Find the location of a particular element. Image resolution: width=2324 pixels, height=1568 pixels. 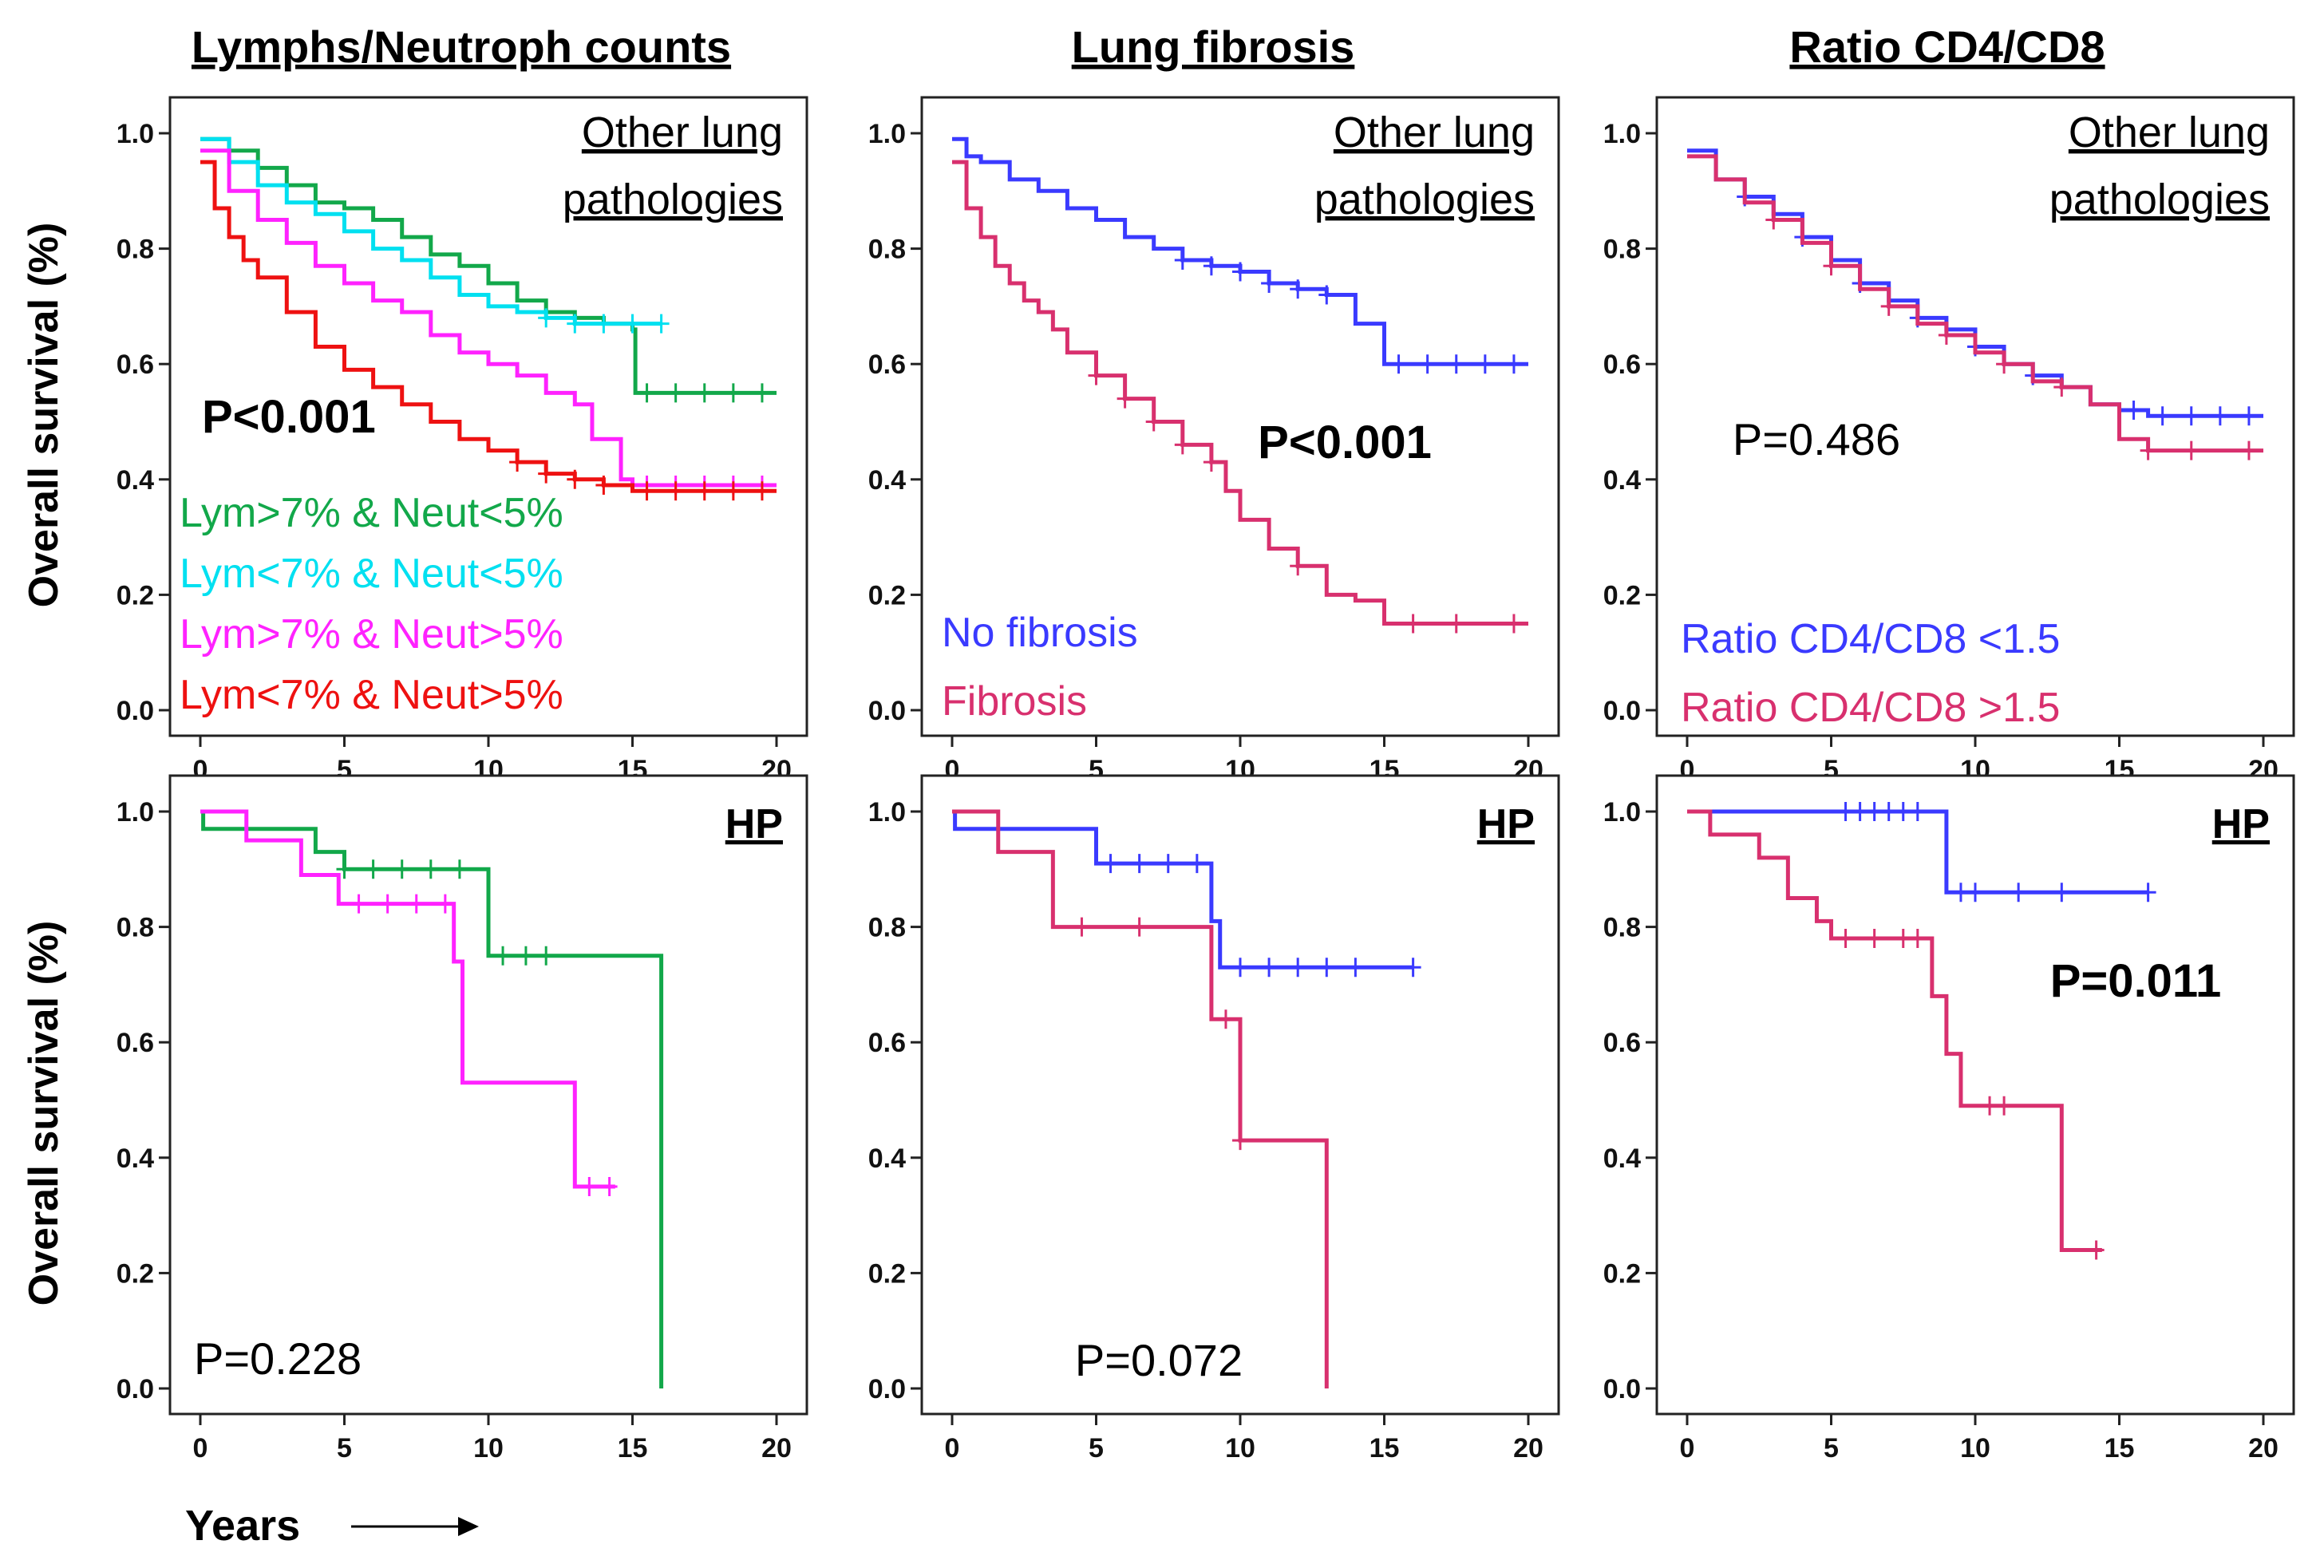

column-title-ratio-cd4-cd8: Ratio CD4/CD8 is located at coordinates (1947, 47).